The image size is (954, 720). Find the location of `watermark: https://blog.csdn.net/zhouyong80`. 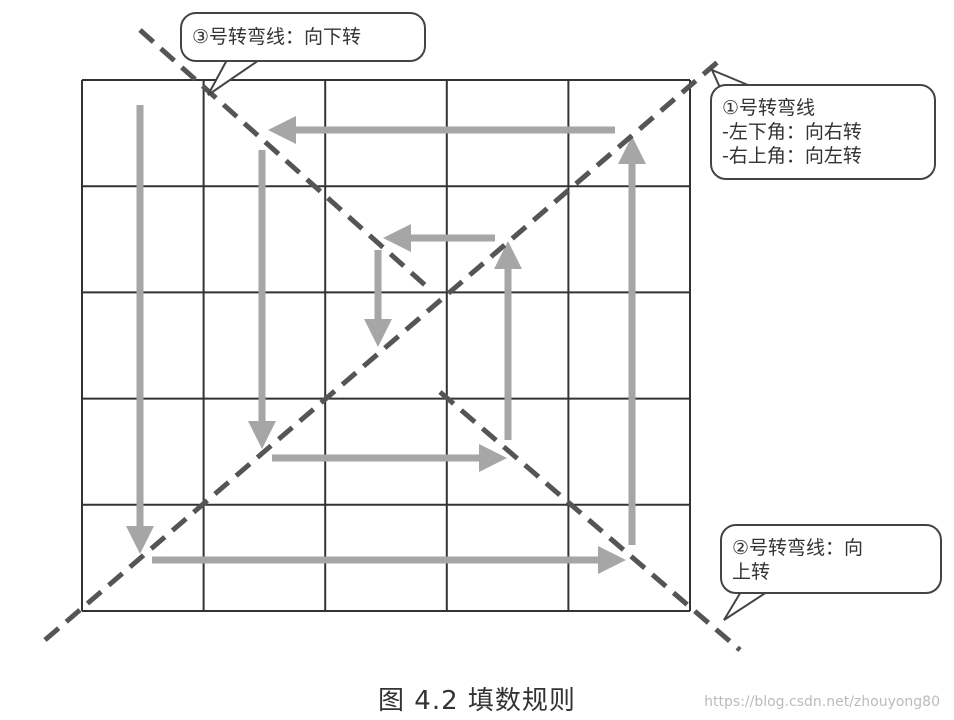

watermark: https://blog.csdn.net/zhouyong80 is located at coordinates (822, 702).